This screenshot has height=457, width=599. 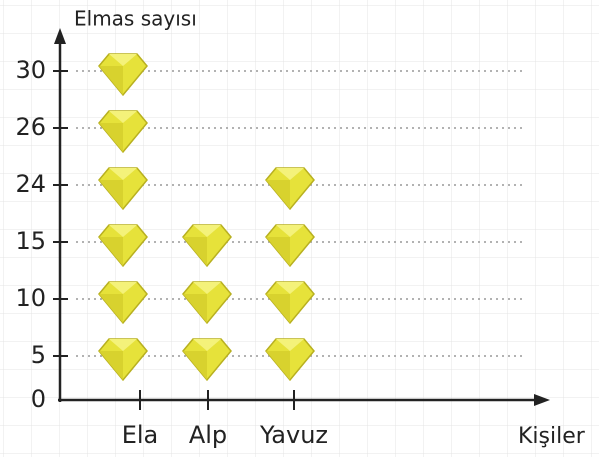 What do you see at coordinates (542, 400) in the screenshot?
I see `x-axis-arrow` at bounding box center [542, 400].